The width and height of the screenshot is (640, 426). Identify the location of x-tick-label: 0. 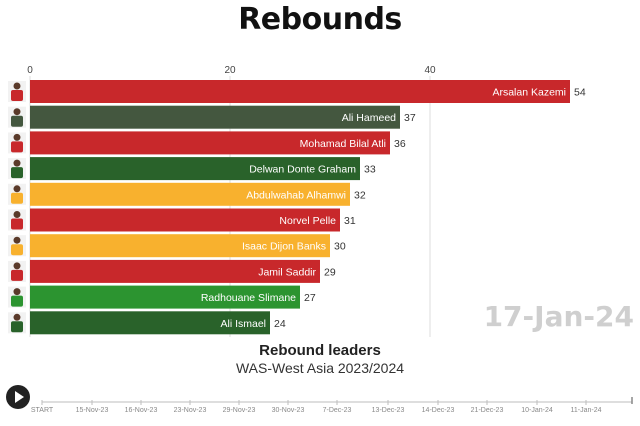
(30, 70).